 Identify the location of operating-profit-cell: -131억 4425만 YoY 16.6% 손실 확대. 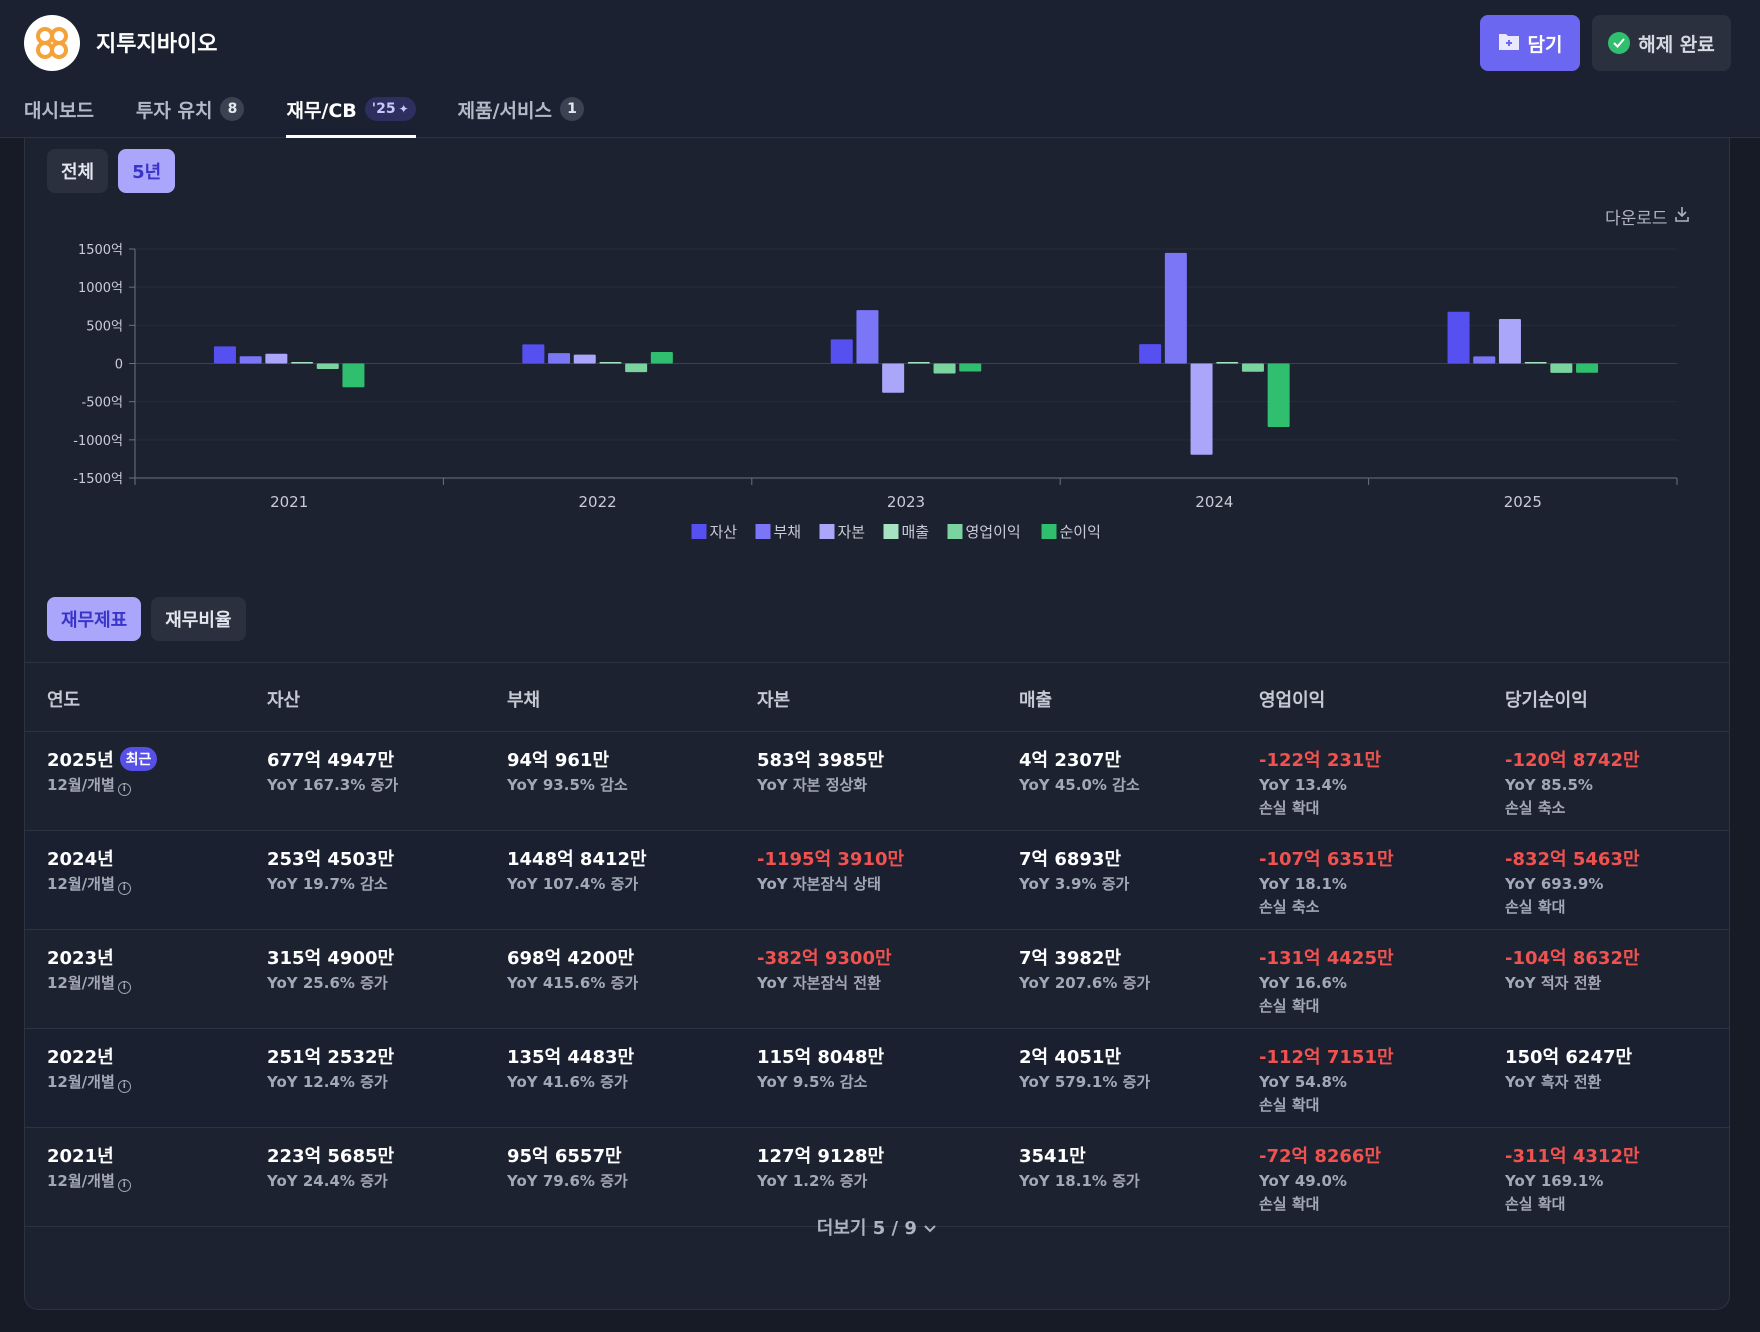
(1326, 980).